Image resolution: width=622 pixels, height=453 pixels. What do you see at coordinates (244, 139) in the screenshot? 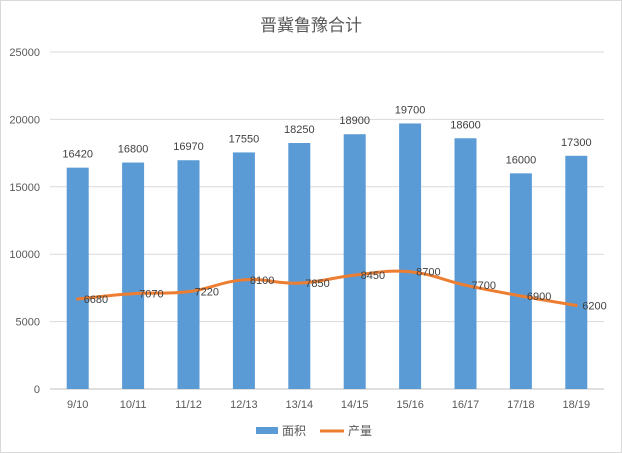
I see `bar-data-label: 17550` at bounding box center [244, 139].